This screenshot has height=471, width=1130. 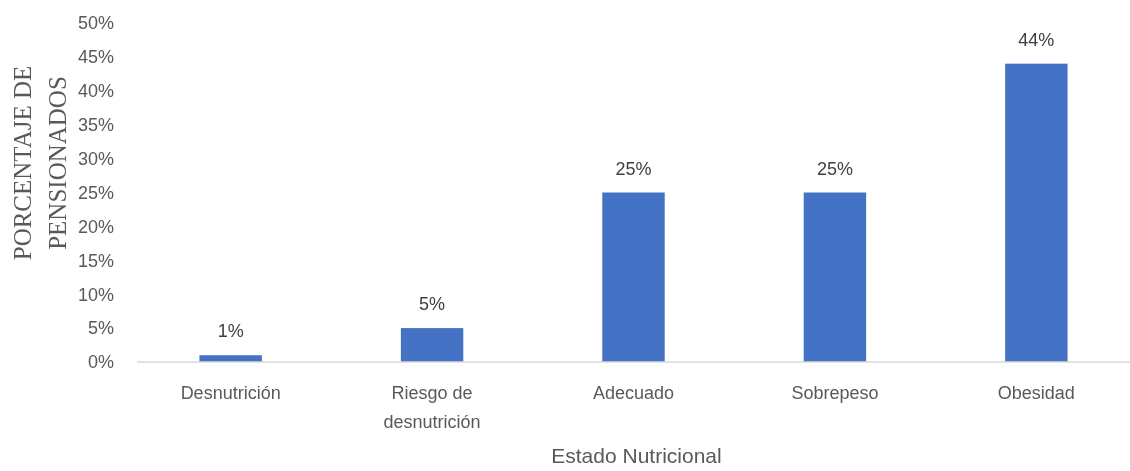 What do you see at coordinates (432, 304) in the screenshot?
I see `data-label: 5%` at bounding box center [432, 304].